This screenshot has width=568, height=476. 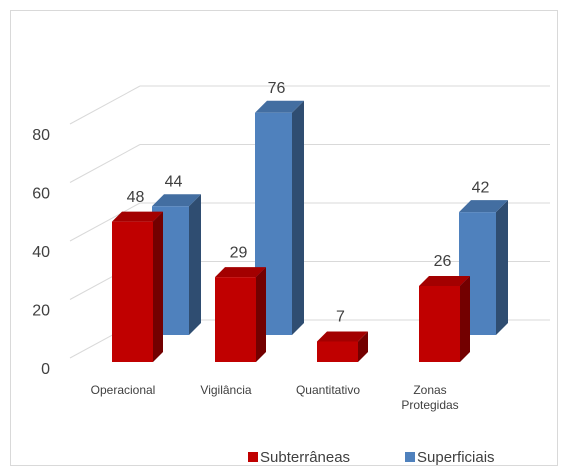 I want to click on y-tick-label: 60, so click(x=41, y=194).